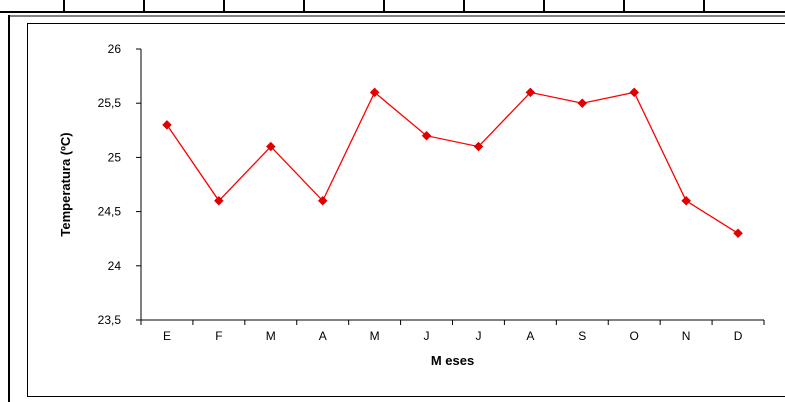  Describe the element at coordinates (686, 336) in the screenshot. I see `x-tick-label: N` at that location.